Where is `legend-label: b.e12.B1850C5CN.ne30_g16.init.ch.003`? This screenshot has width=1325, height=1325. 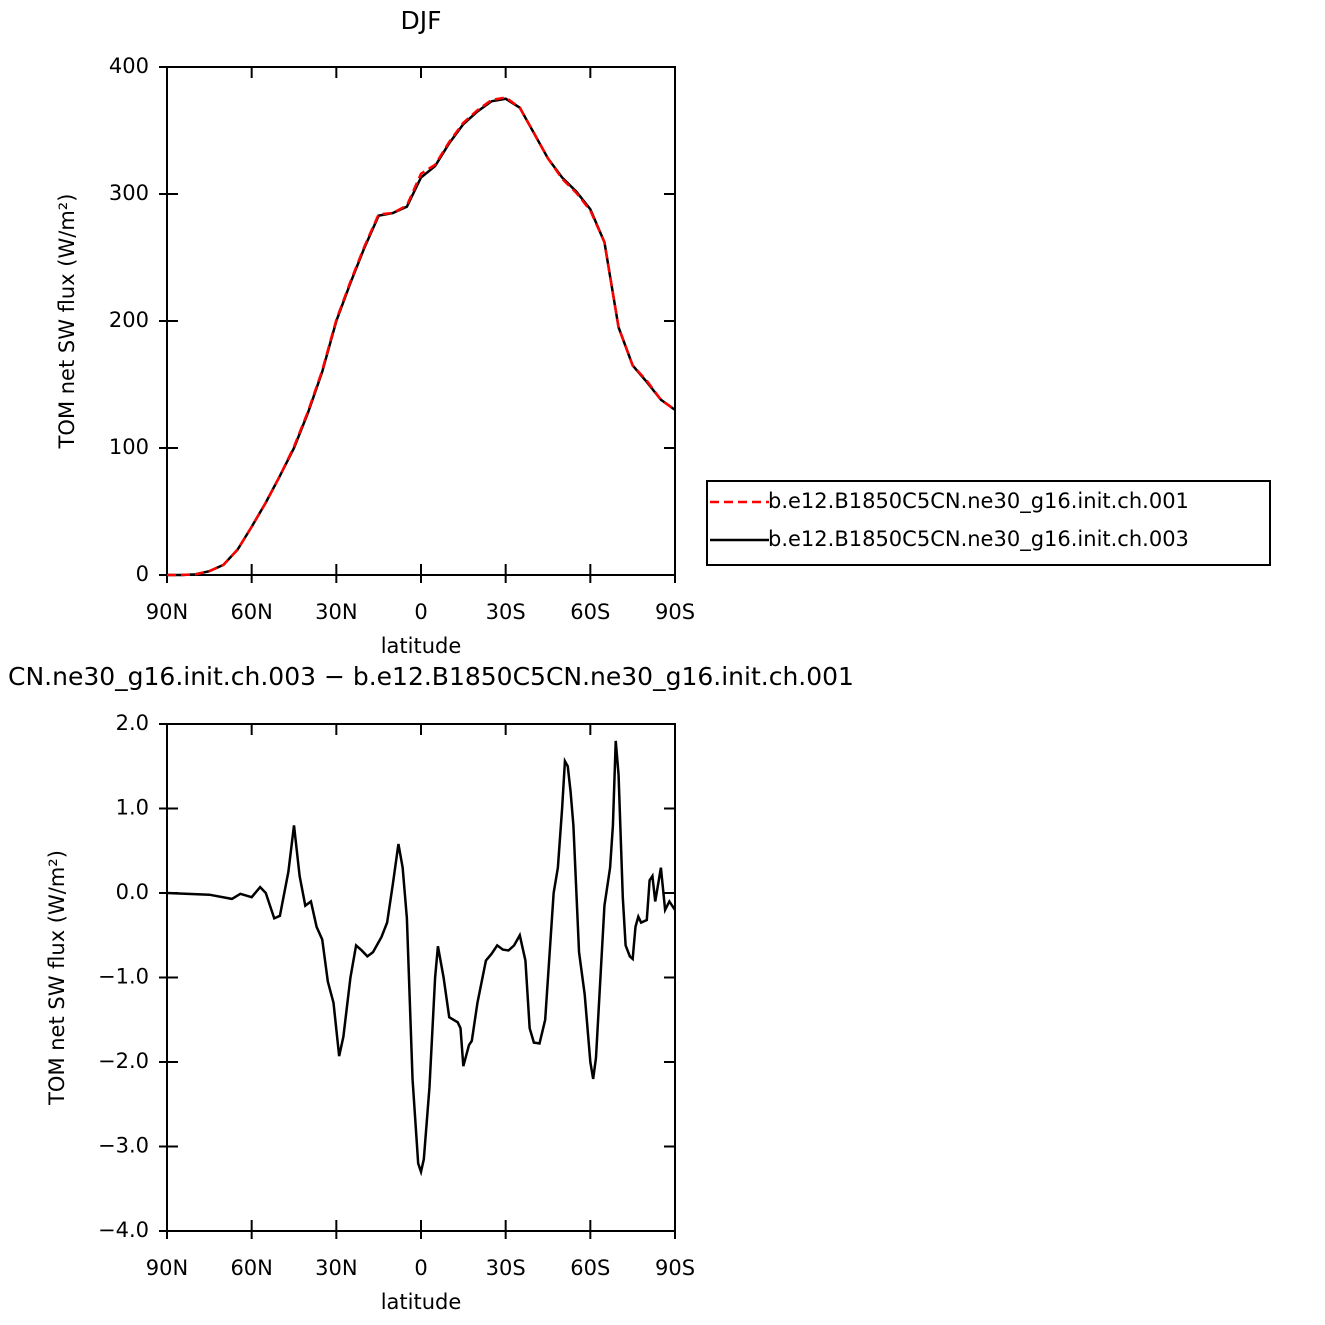
legend-label: b.e12.B1850C5CN.ne30_g16.init.ch.003 is located at coordinates (978, 539).